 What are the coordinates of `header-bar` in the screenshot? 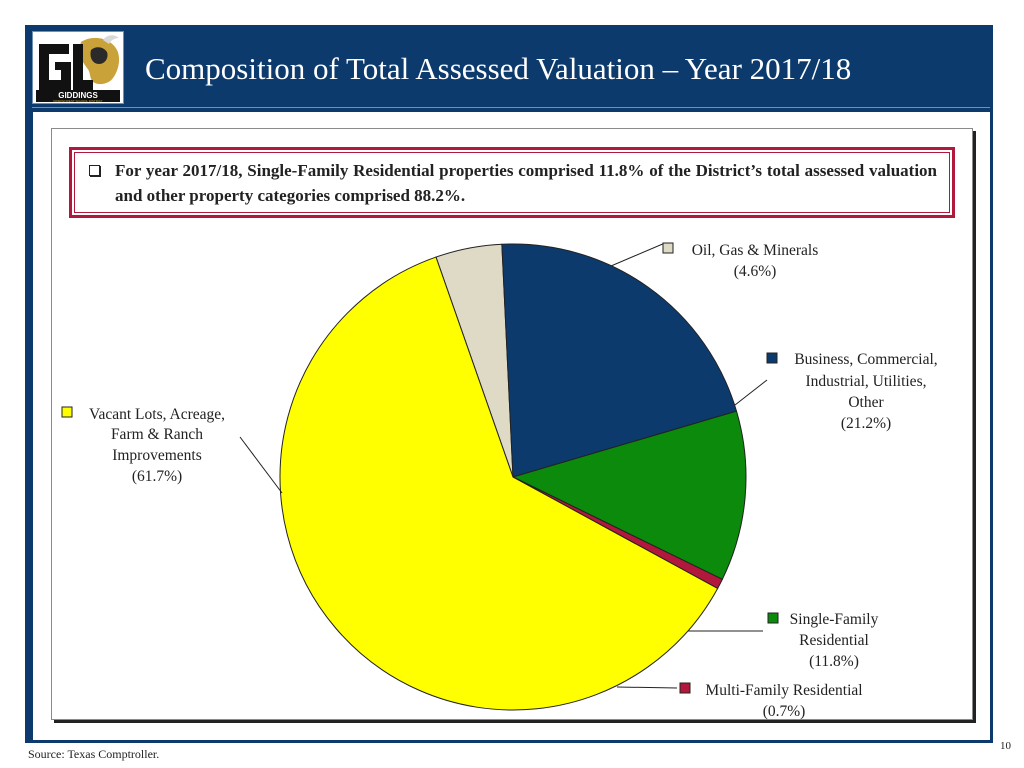 It's located at (511, 68).